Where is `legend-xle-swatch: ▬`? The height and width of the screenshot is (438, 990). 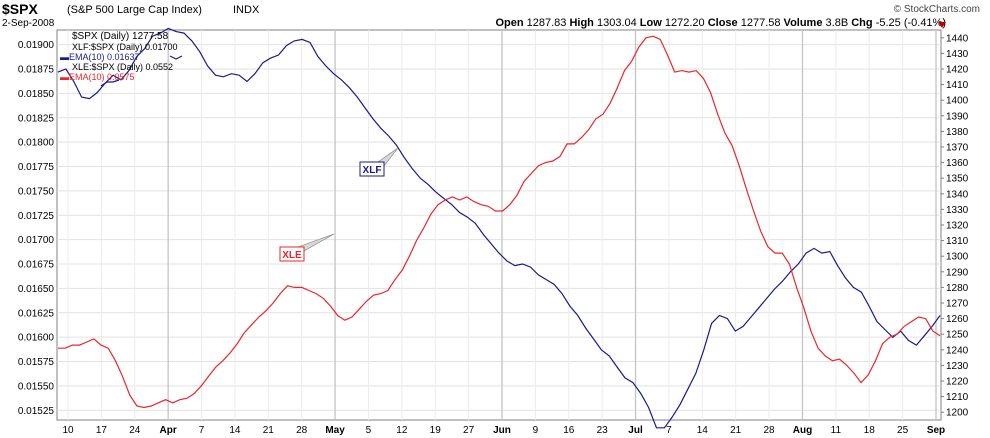
legend-xle-swatch: ▬ is located at coordinates (64, 77).